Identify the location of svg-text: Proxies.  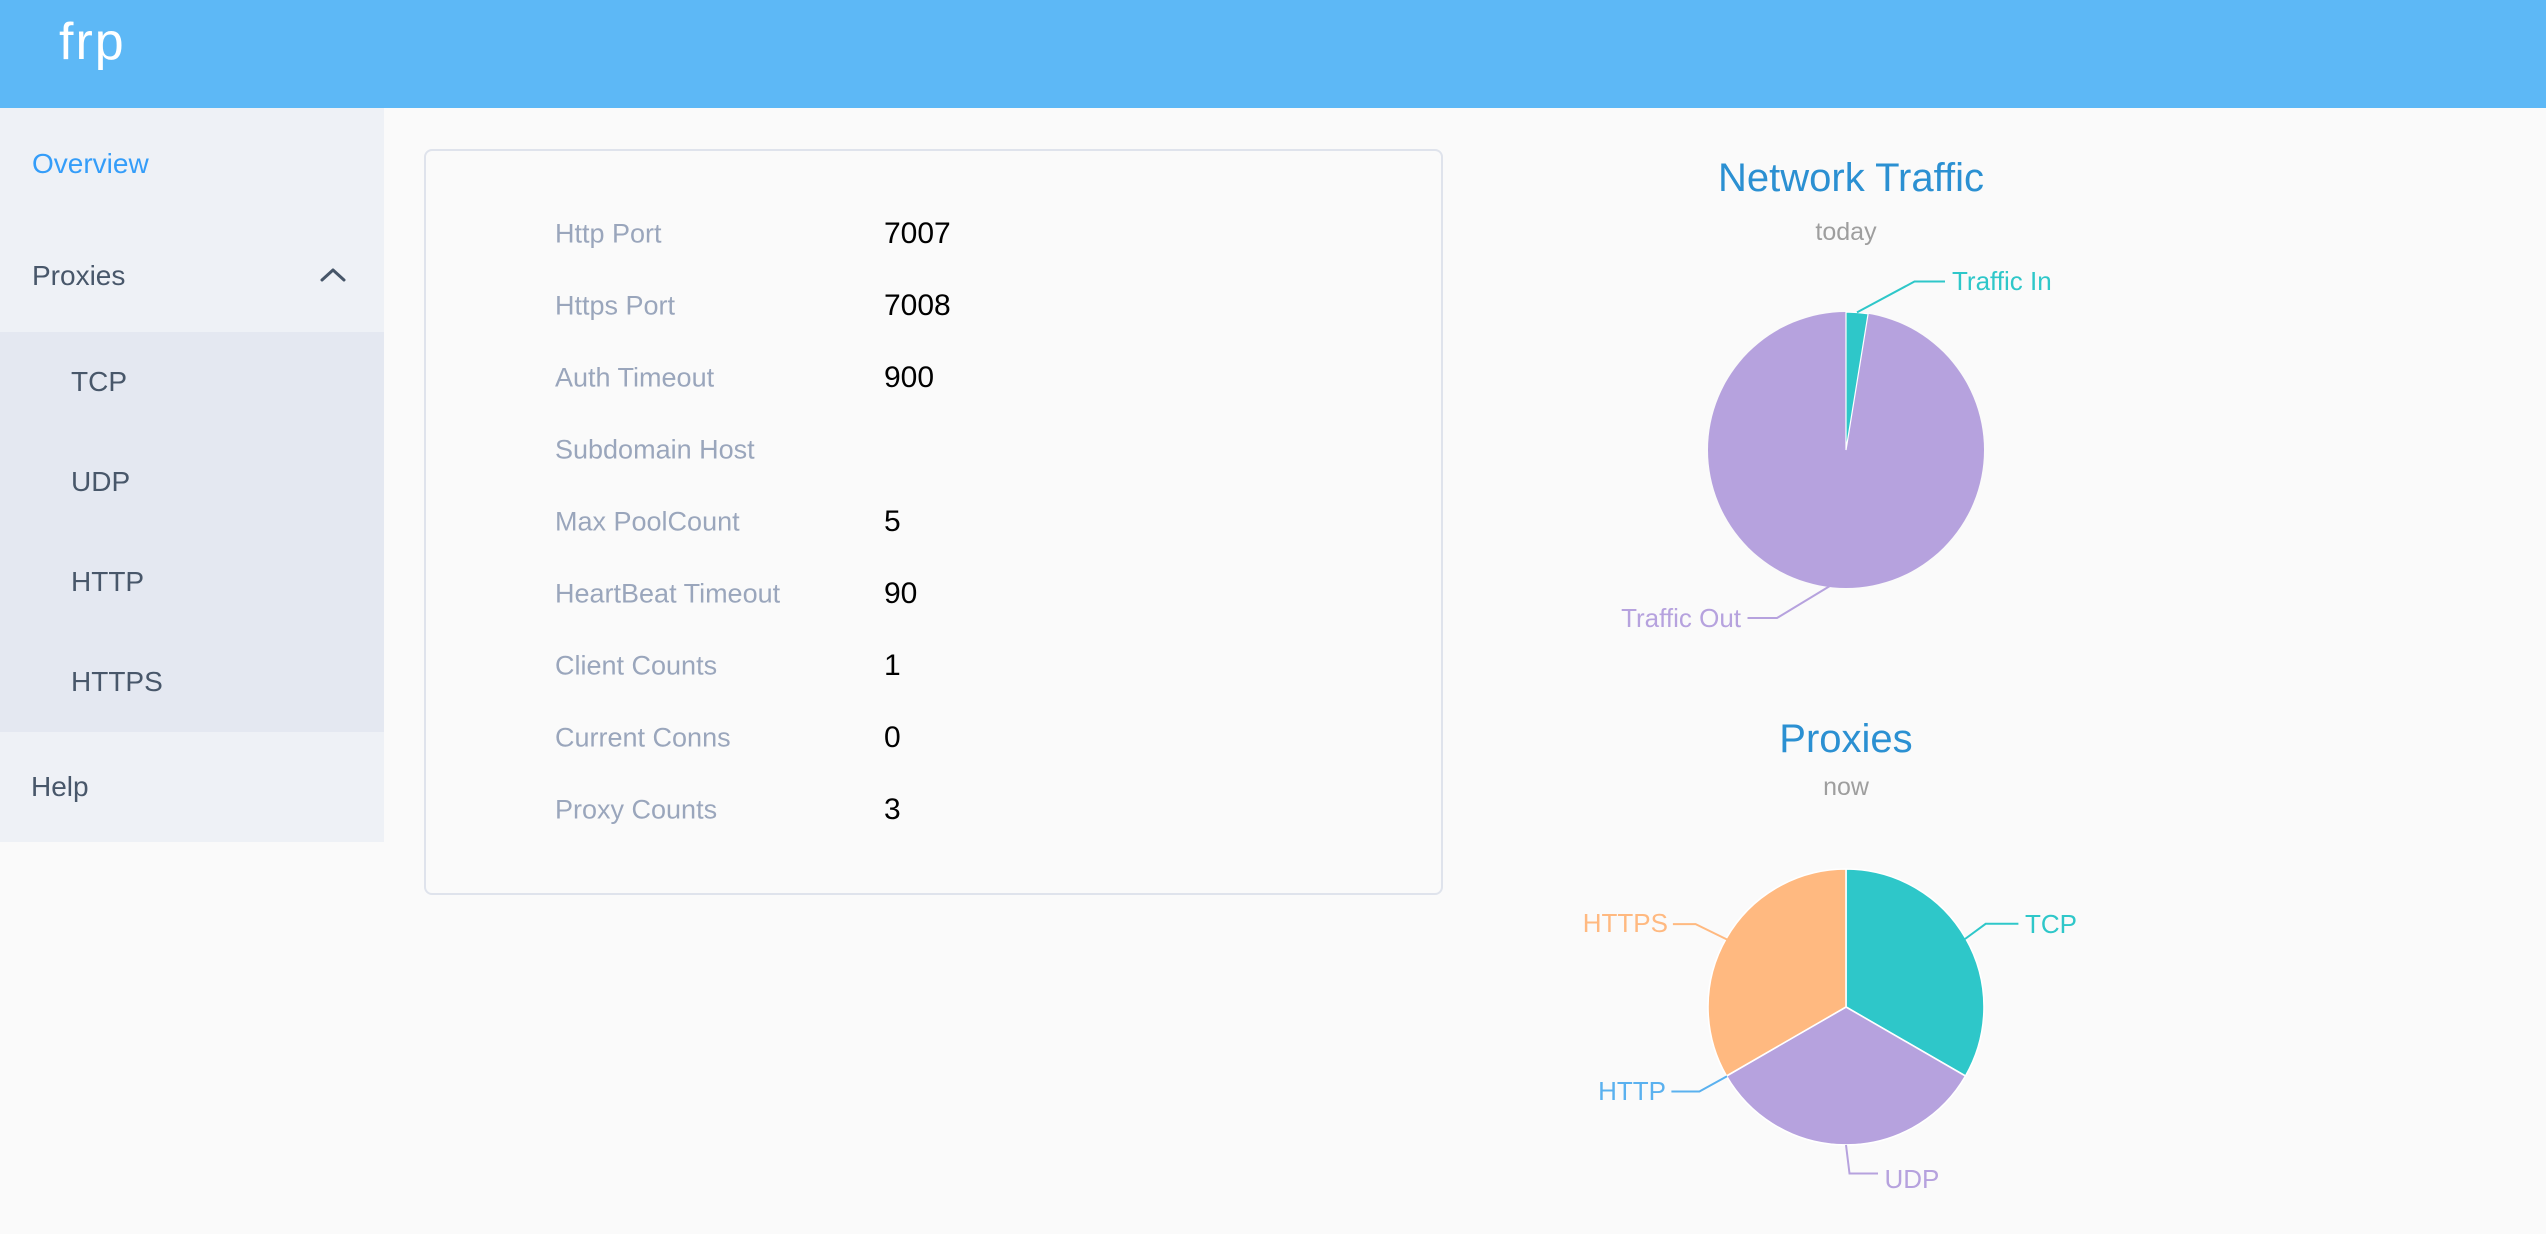
(1845, 739).